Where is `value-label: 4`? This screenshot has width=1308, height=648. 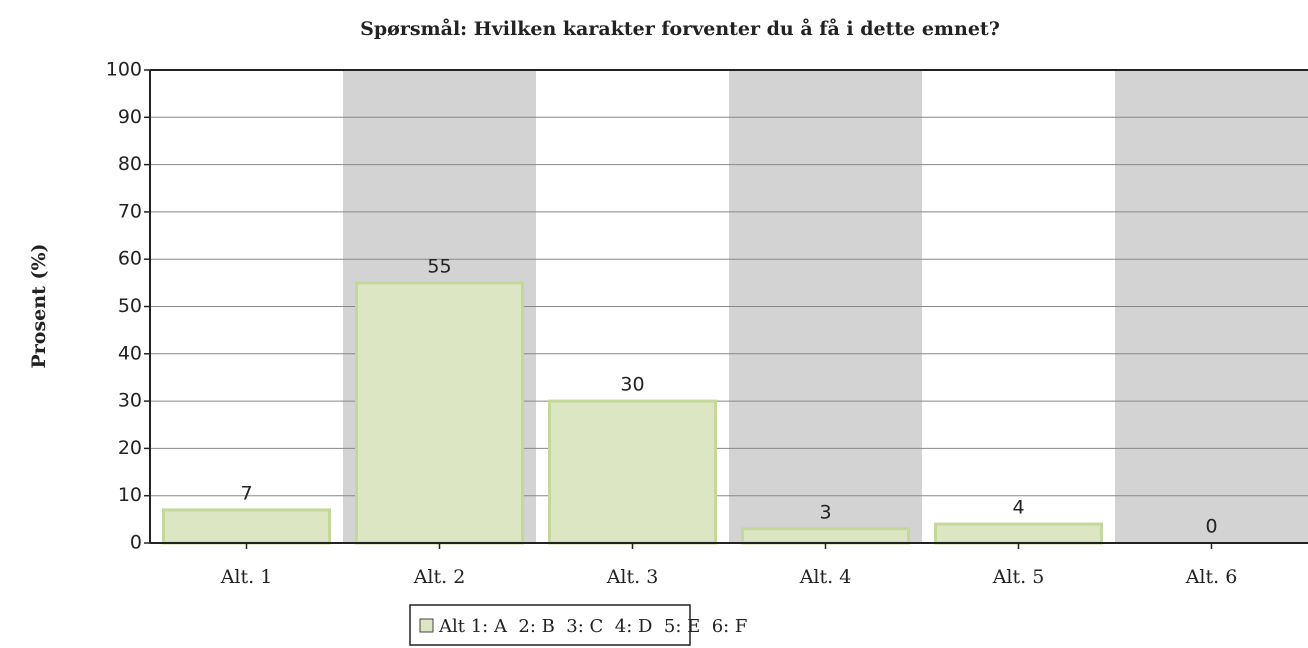
value-label: 4 is located at coordinates (1018, 508).